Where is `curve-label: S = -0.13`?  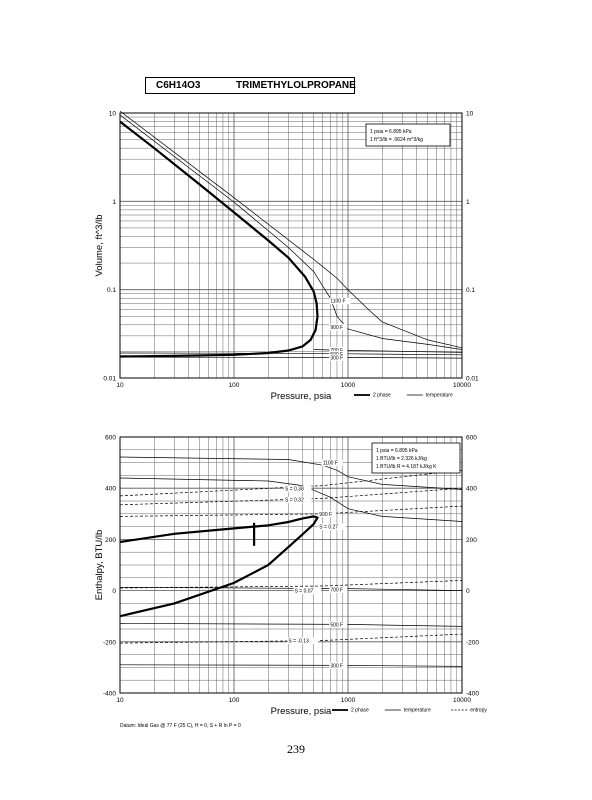
curve-label: S = -0.13 is located at coordinates (298, 642).